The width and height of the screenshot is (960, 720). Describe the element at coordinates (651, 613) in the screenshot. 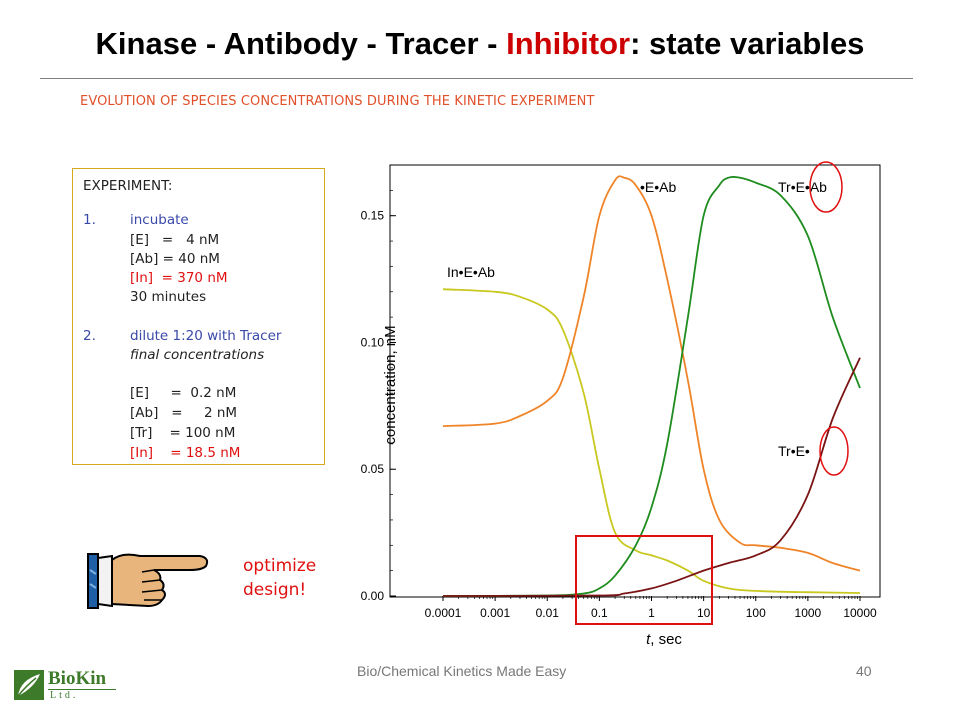

I see `x-tick-label: 1` at that location.